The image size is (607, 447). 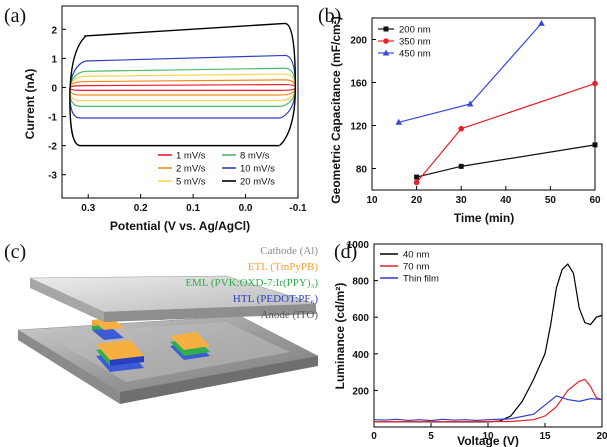 What do you see at coordinates (15, 16) in the screenshot?
I see `panel-a-label: (a)` at bounding box center [15, 16].